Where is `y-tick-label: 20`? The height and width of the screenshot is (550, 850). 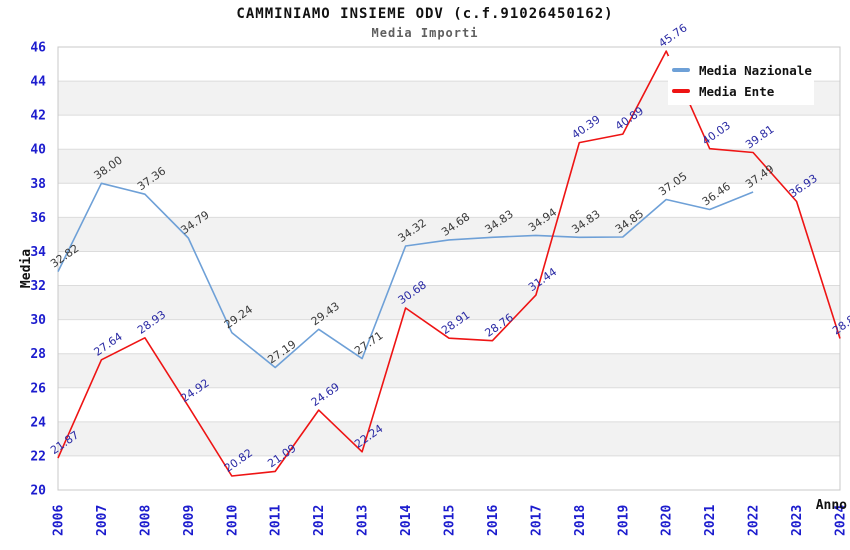
y-tick-label: 20 is located at coordinates (38, 491).